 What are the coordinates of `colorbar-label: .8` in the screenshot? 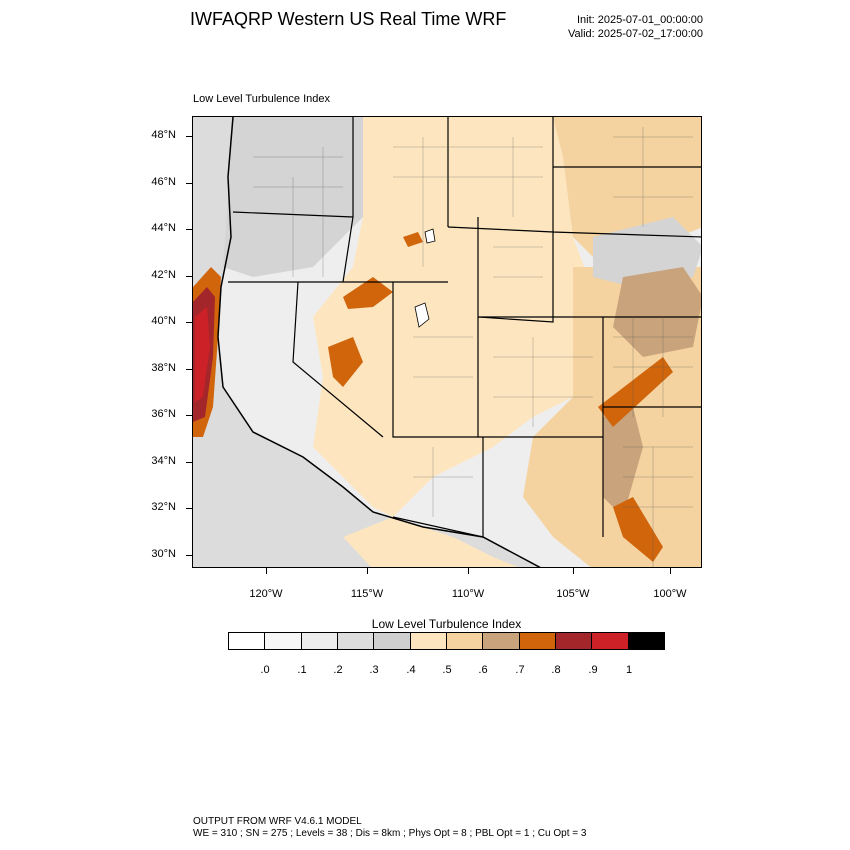 It's located at (556, 670).